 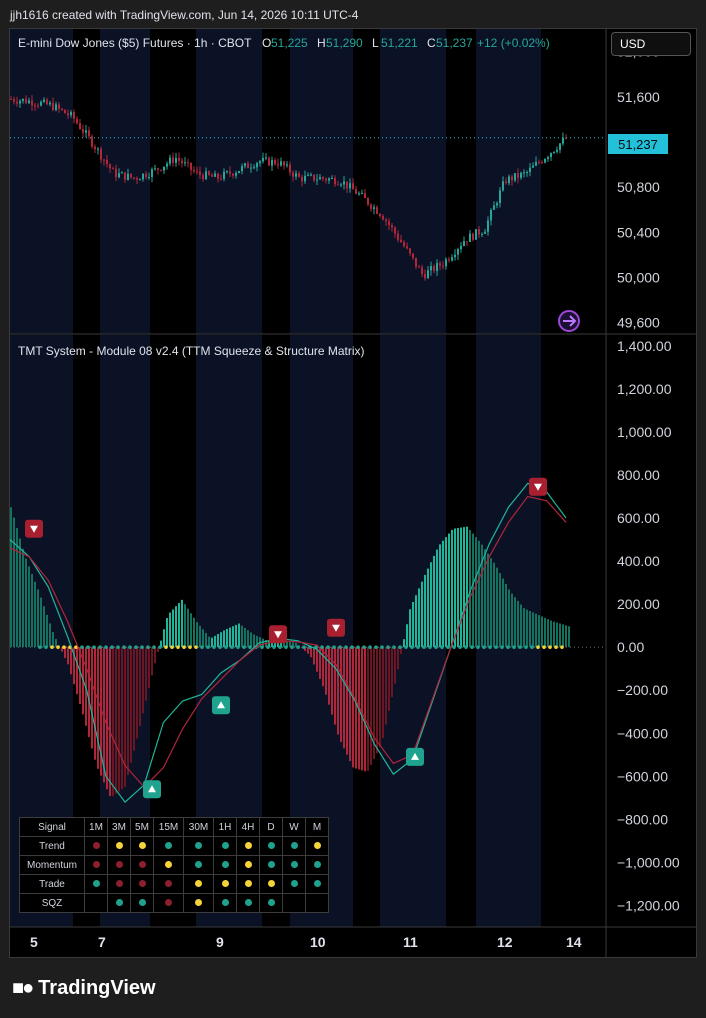 I want to click on signal-row-label: Momentum, so click(x=52, y=865).